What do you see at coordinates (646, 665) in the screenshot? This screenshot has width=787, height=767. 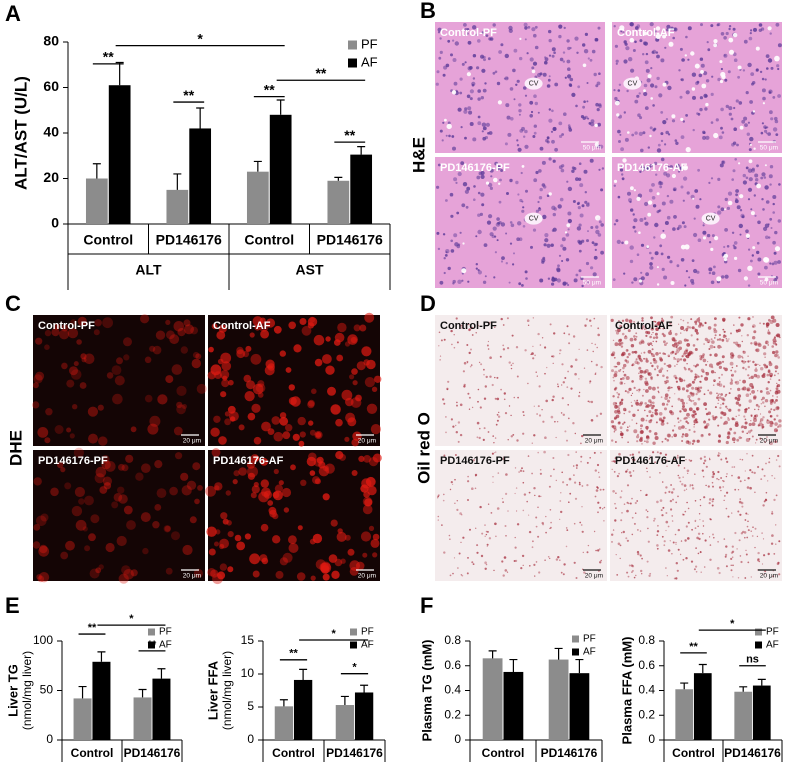 I see `y-tick-label: 0.6` at bounding box center [646, 665].